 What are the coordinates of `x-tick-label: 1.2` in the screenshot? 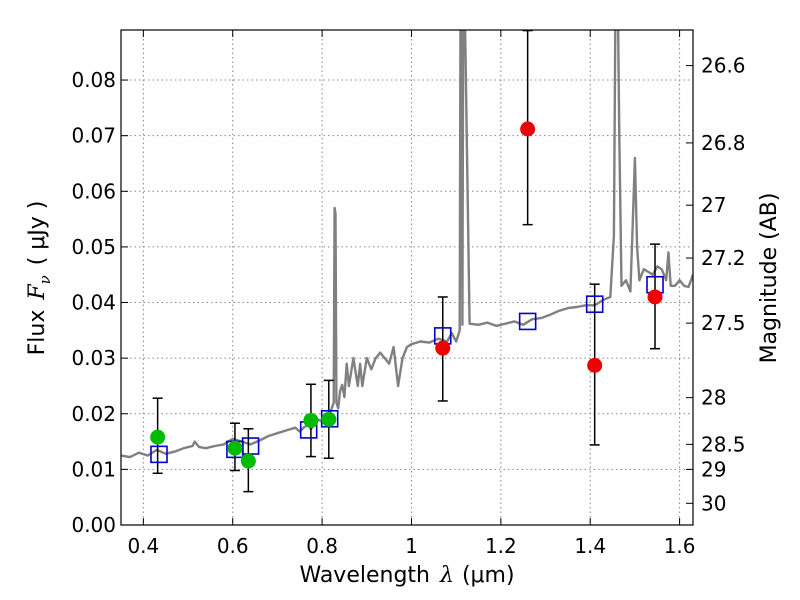 It's located at (501, 546).